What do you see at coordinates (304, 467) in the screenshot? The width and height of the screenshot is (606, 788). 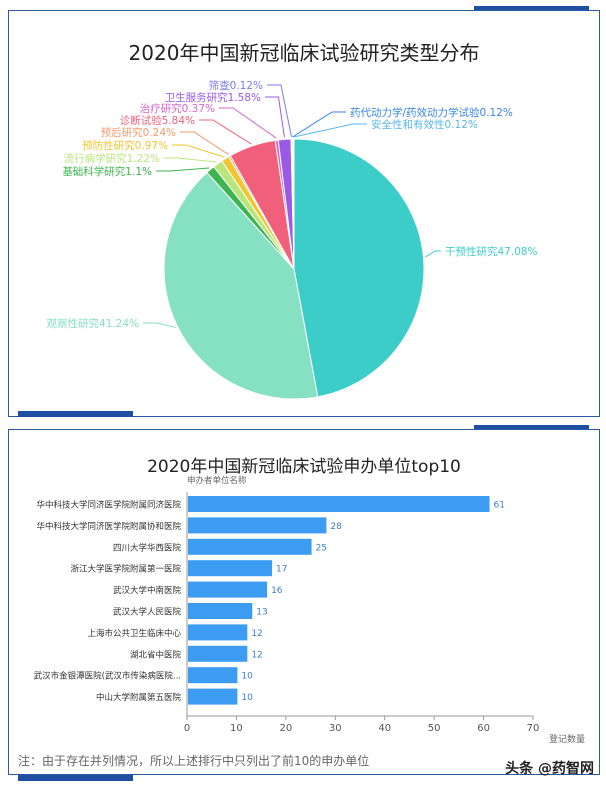 I see `bar-chart-title: 2020年中国新冠临床试验申办单位top10` at bounding box center [304, 467].